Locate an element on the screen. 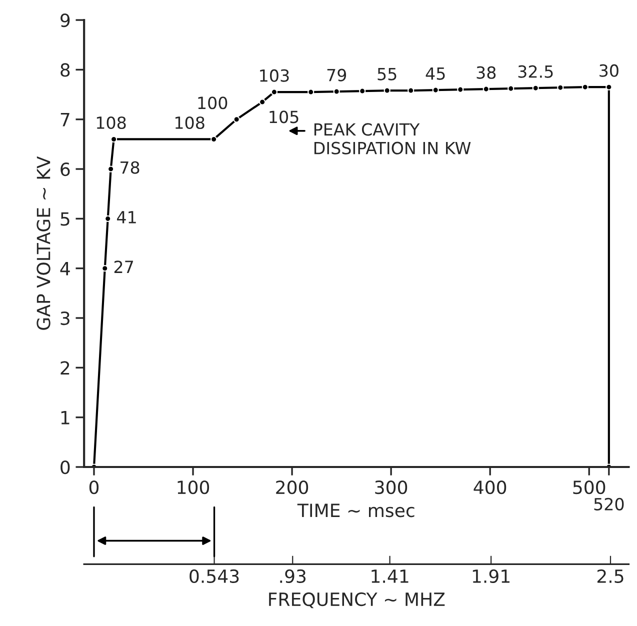  x2-tick-label: 1.91 is located at coordinates (491, 576).